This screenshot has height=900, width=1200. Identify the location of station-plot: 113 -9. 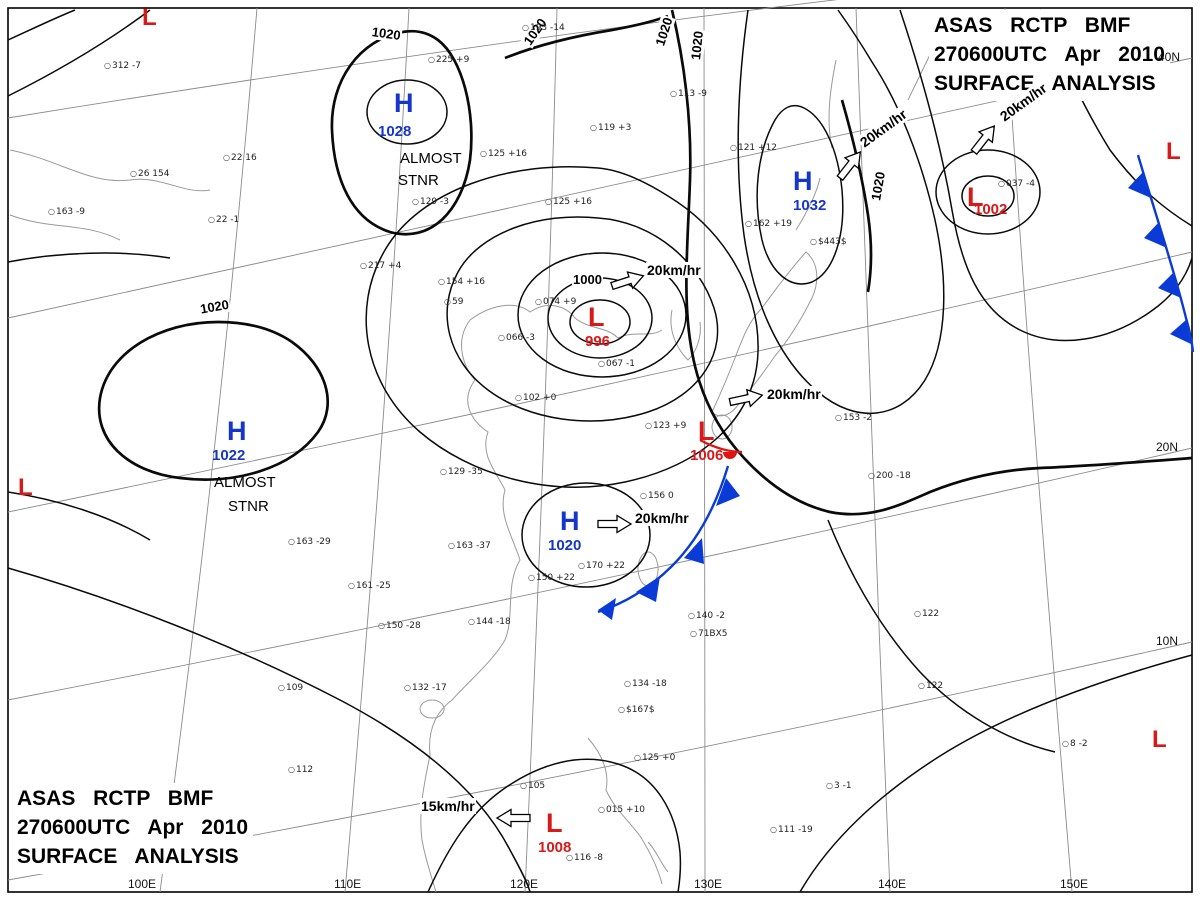
(688, 94).